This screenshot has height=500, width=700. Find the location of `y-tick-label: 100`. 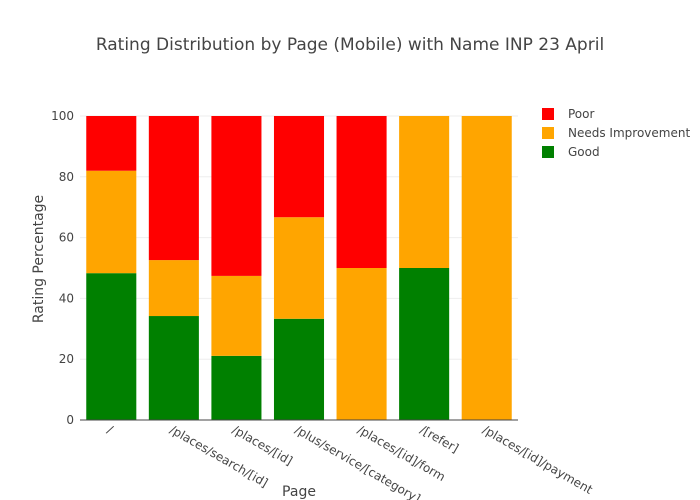

y-tick-label: 100 is located at coordinates (62, 116).